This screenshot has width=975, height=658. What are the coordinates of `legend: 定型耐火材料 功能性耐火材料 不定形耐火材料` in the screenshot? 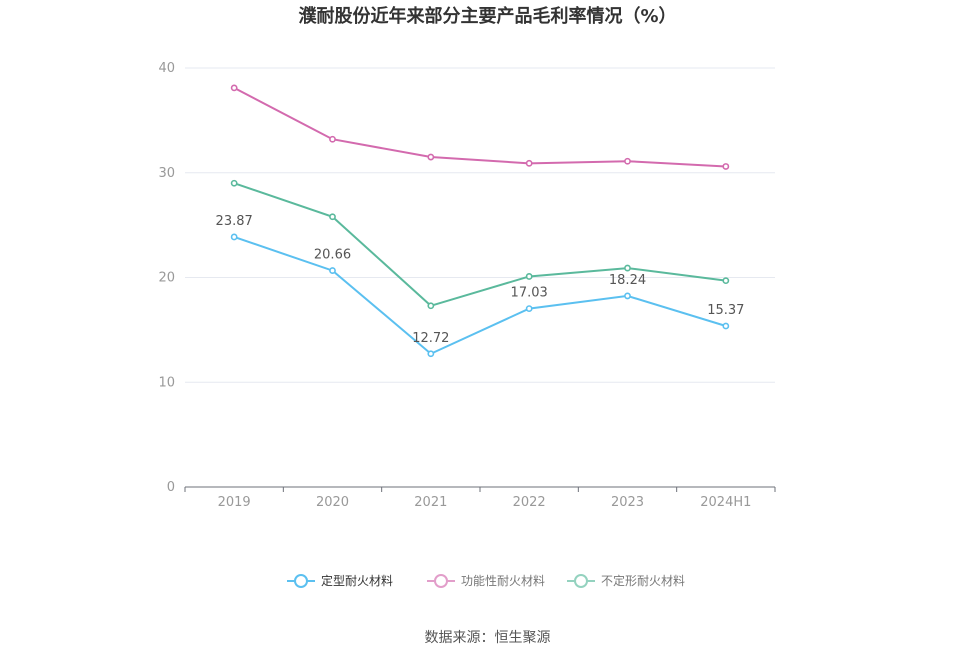 It's located at (486, 580).